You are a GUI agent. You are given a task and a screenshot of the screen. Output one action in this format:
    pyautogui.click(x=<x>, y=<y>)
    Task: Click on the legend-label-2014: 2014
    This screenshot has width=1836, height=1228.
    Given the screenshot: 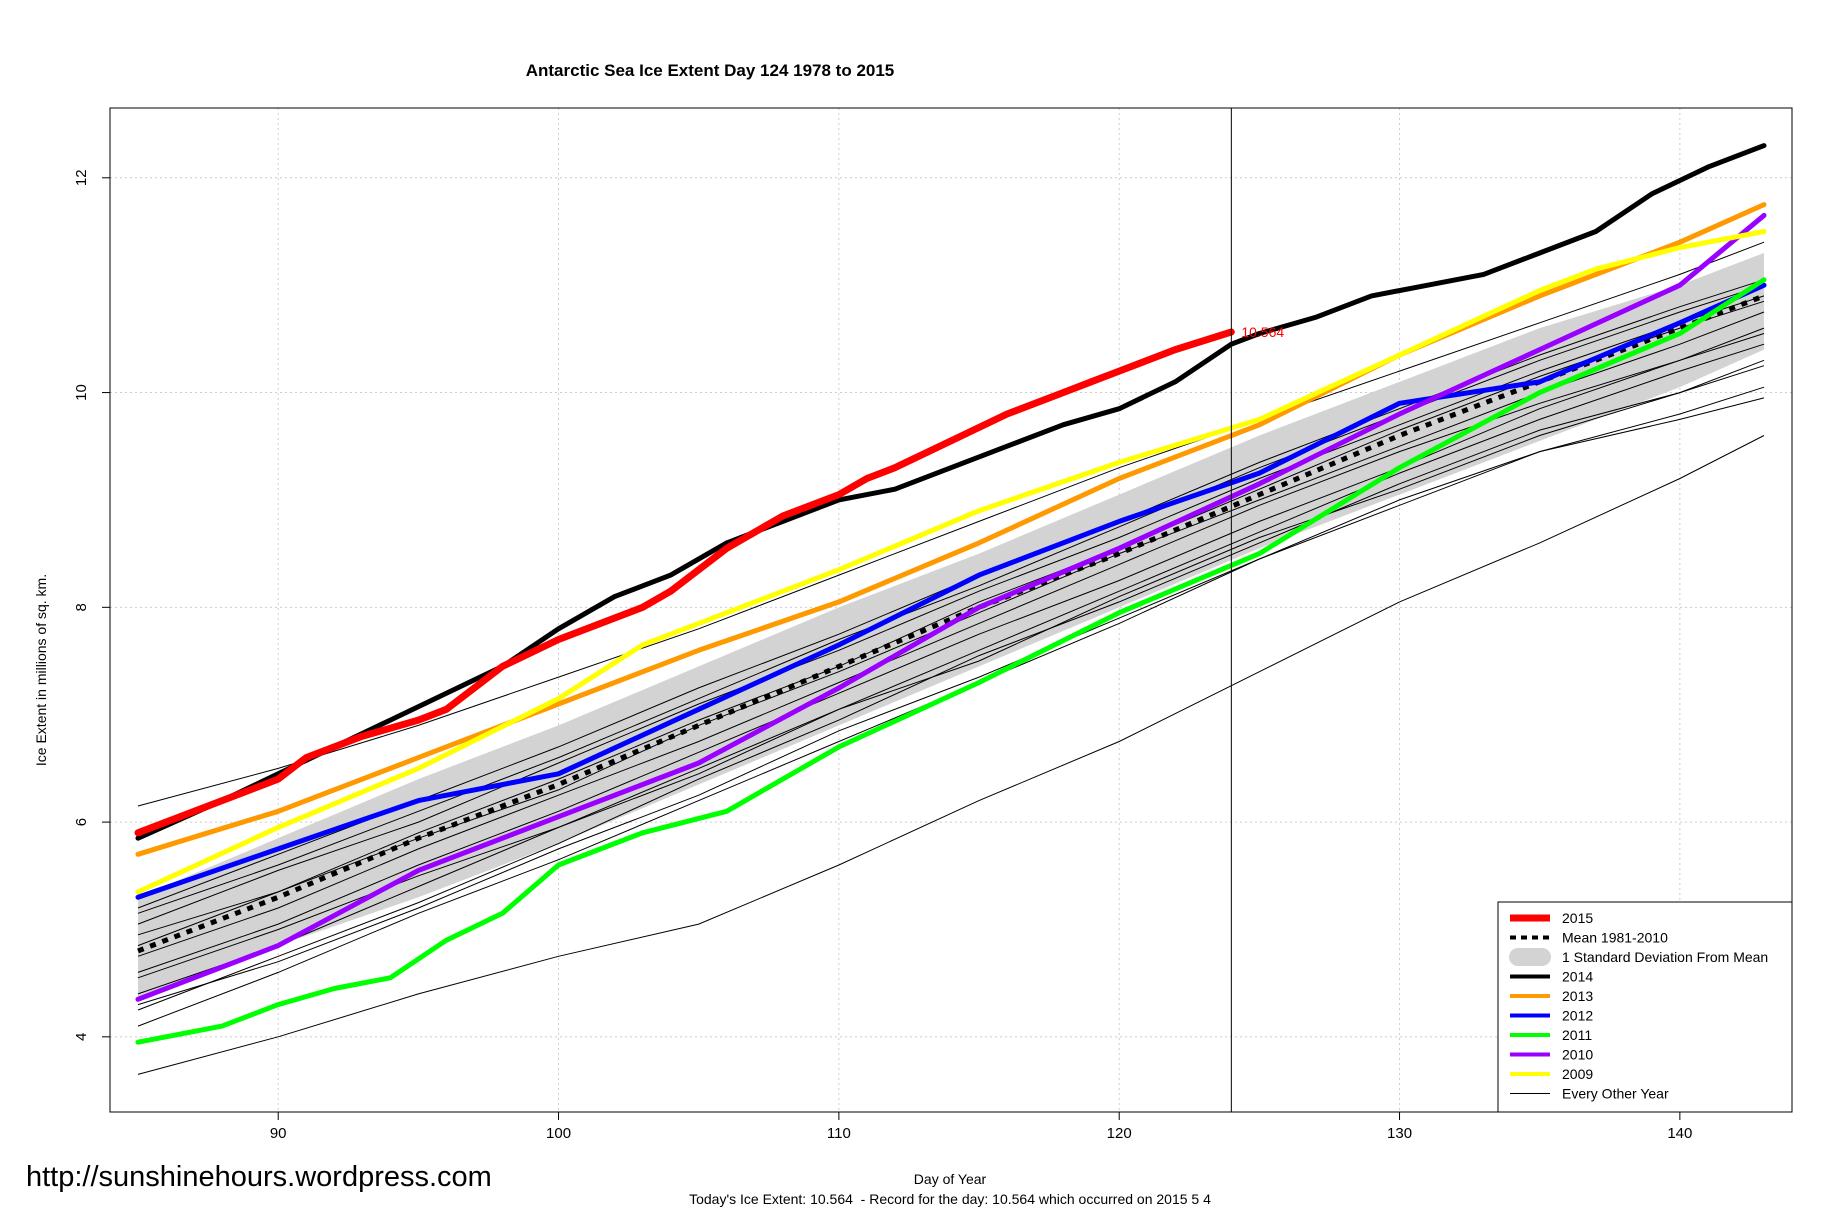 What is the action you would take?
    pyautogui.click(x=1577, y=977)
    